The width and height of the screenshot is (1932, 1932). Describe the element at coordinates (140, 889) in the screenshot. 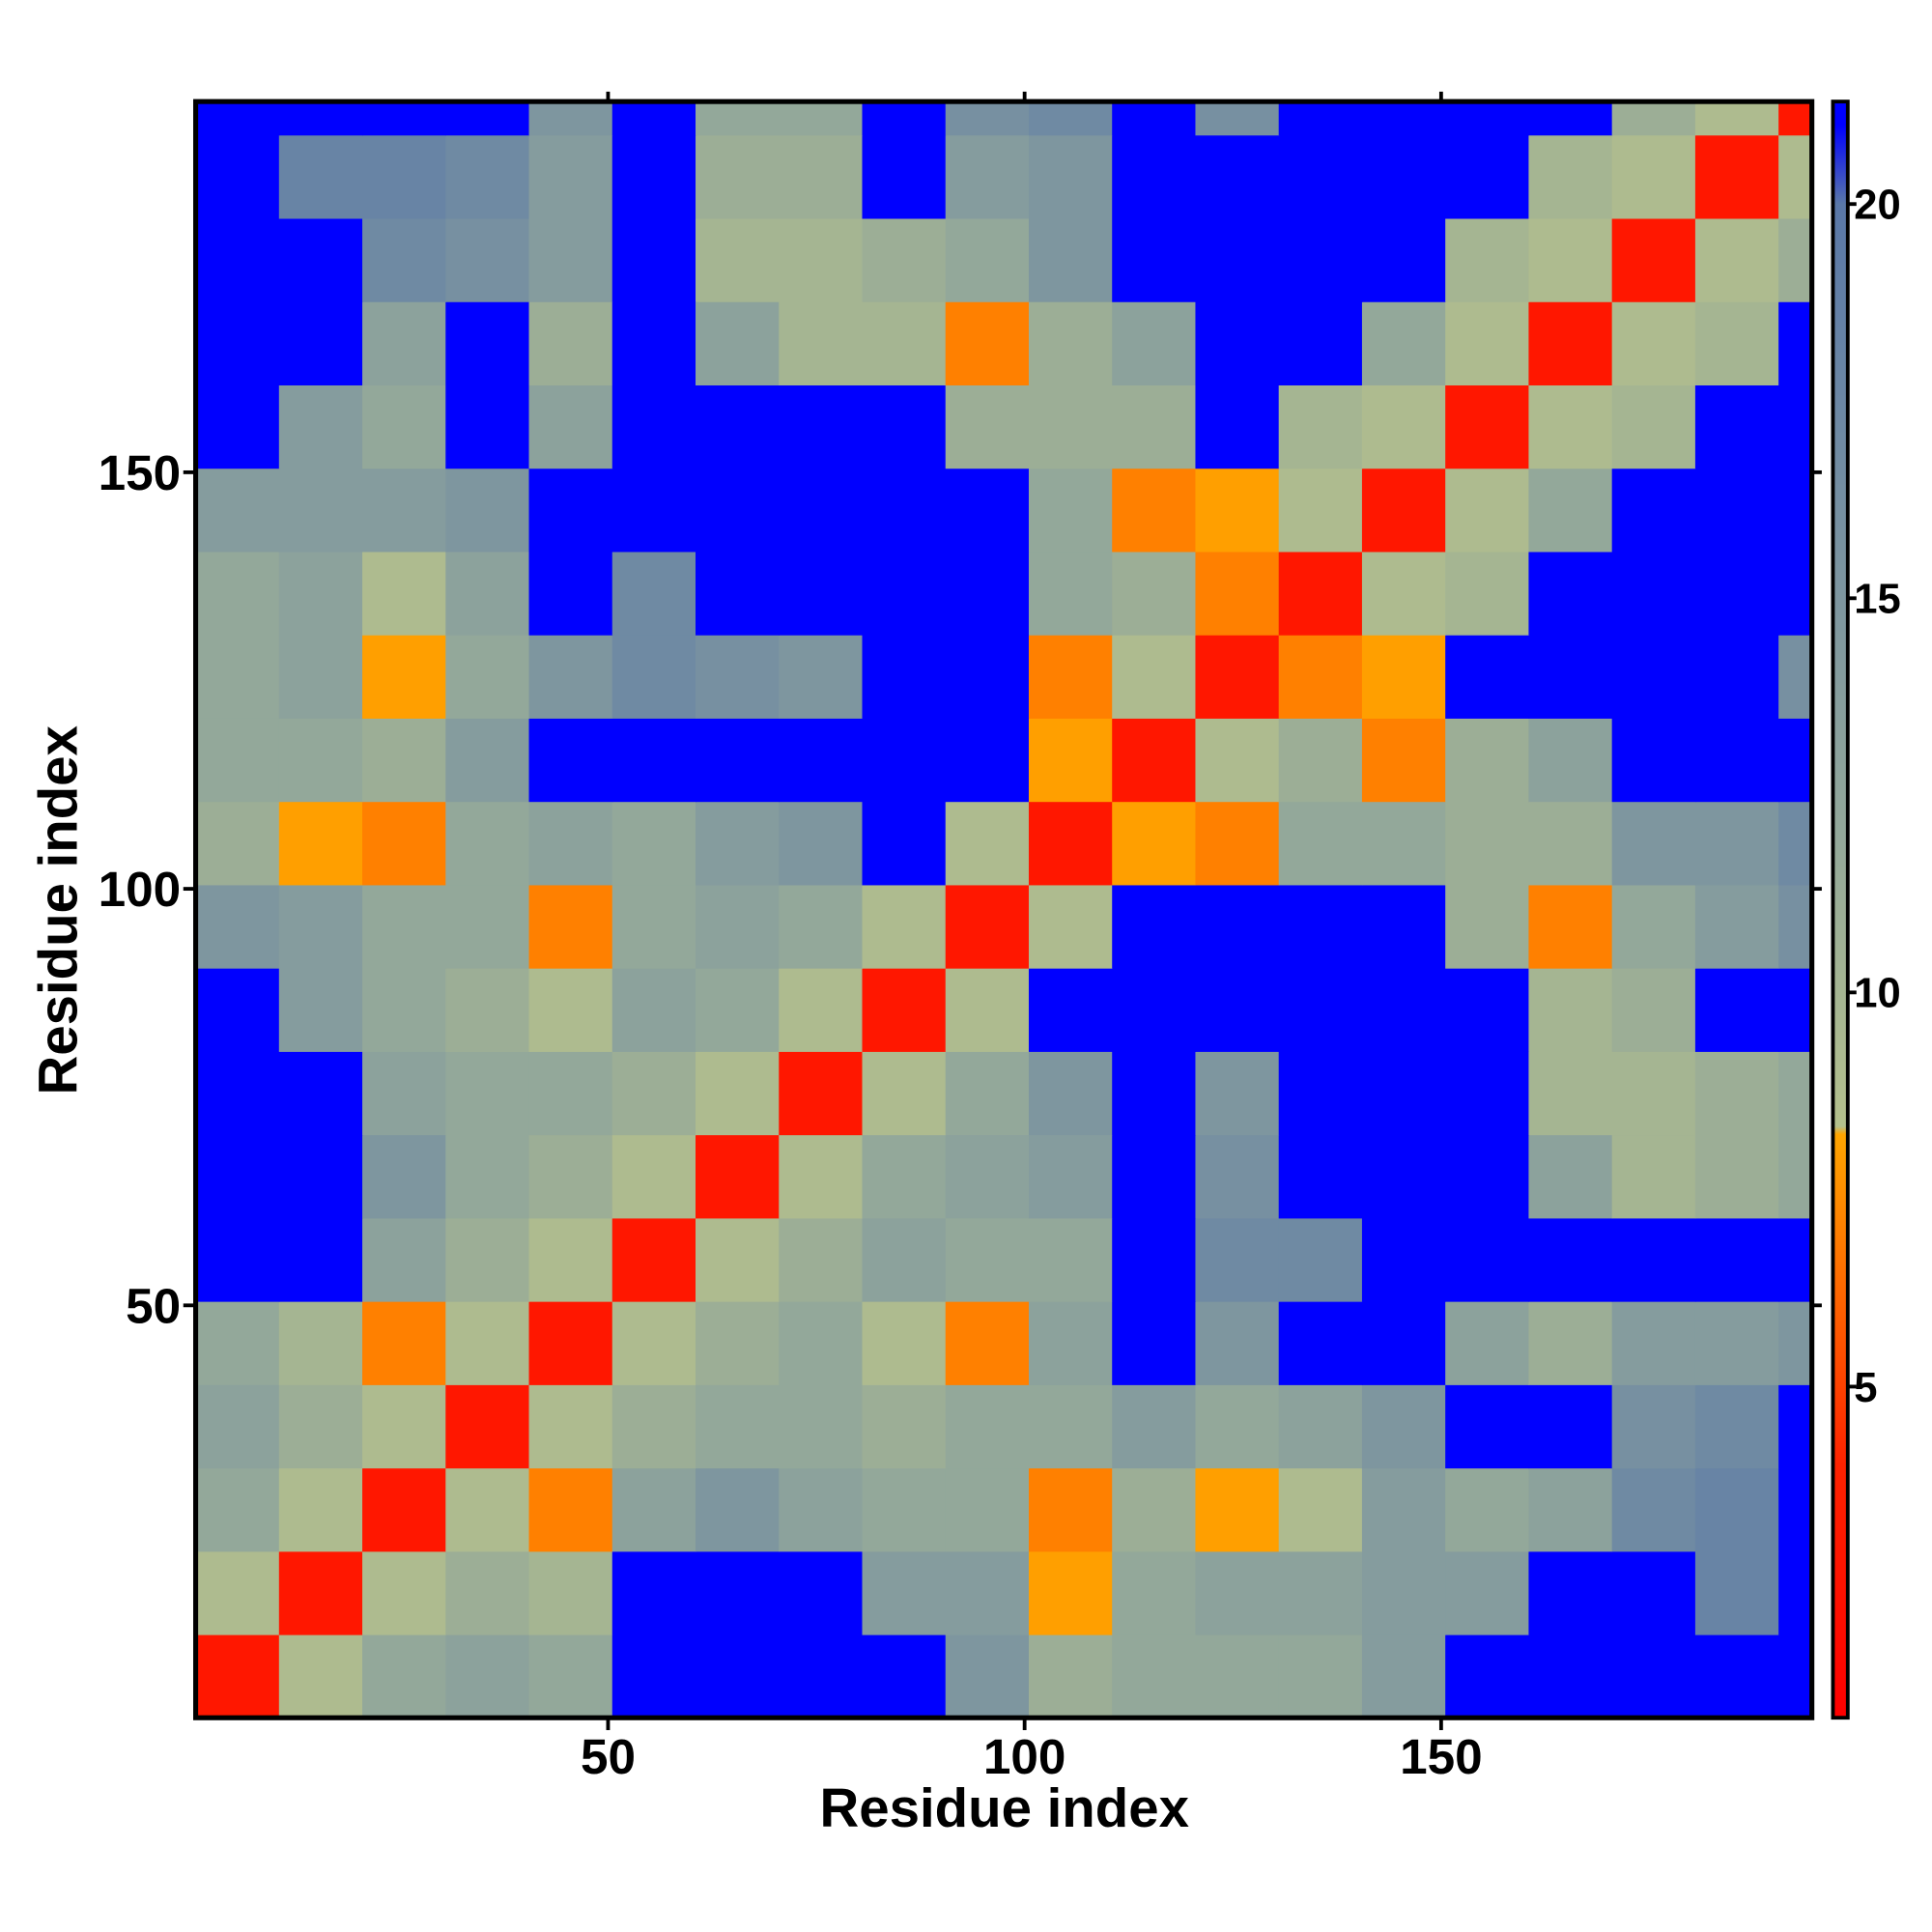

I see `y-tick-label: 100` at that location.